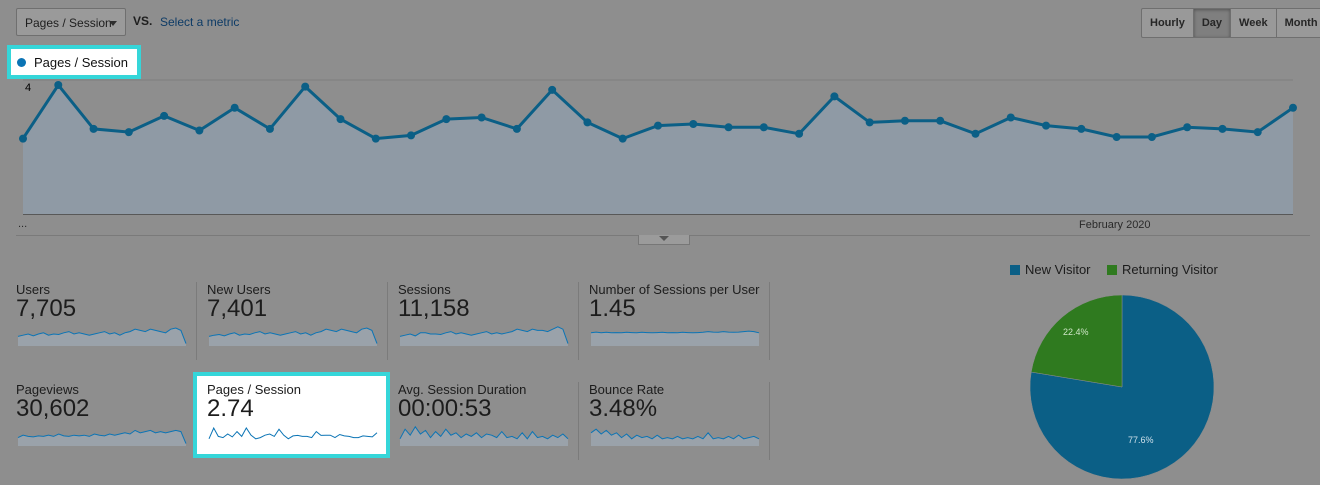 Image resolution: width=1320 pixels, height=485 pixels. What do you see at coordinates (106, 322) in the screenshot?
I see `metric-card: Users 7,705` at bounding box center [106, 322].